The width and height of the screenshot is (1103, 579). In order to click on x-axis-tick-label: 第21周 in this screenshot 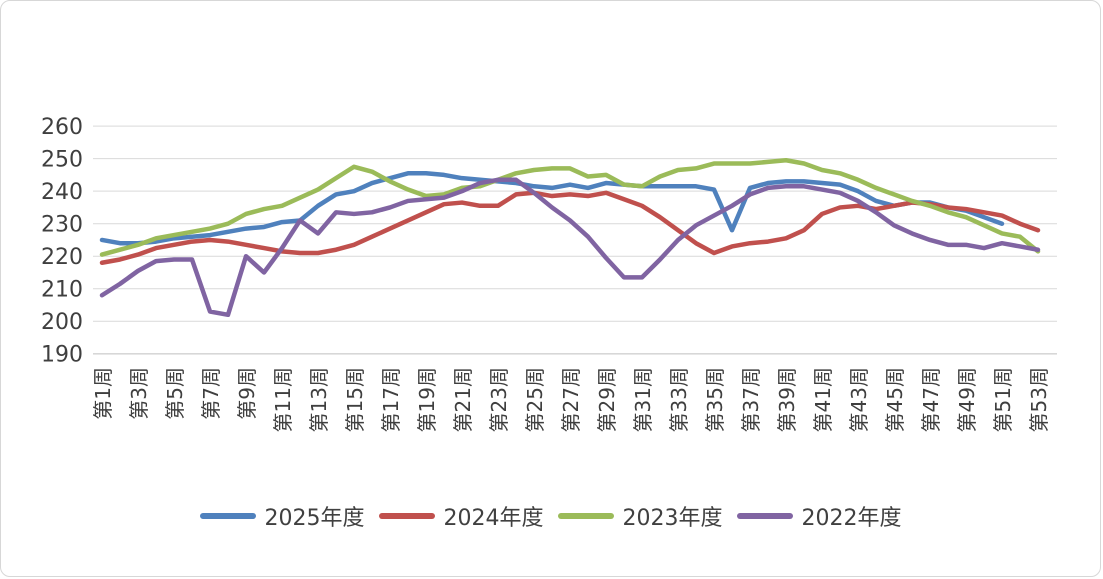, I will do `click(463, 399)`.